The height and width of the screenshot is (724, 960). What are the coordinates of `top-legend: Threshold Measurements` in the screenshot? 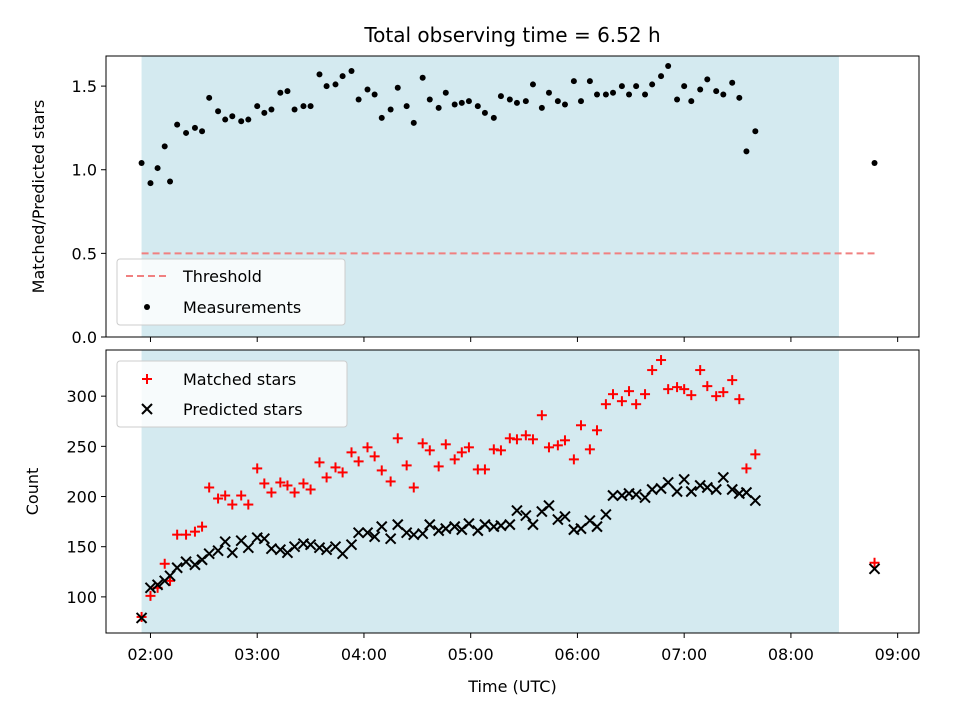 It's located at (231, 292).